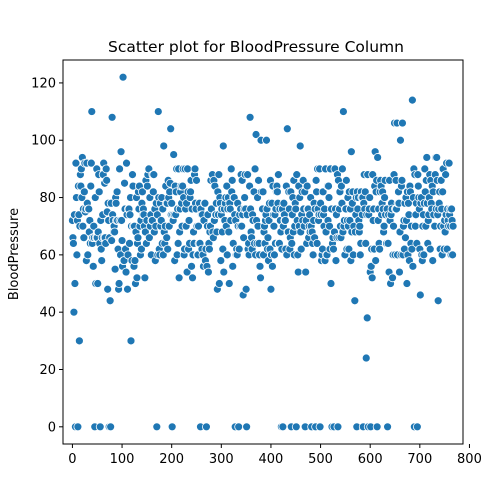 The height and width of the screenshot is (500, 500). What do you see at coordinates (47, 198) in the screenshot?
I see `y-tick-label: 80` at bounding box center [47, 198].